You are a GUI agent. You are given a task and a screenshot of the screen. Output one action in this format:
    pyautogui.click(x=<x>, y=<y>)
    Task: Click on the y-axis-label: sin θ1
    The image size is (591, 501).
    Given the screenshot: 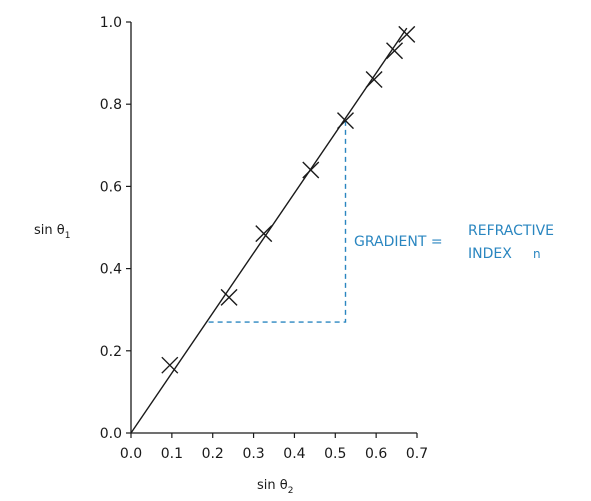 What is the action you would take?
    pyautogui.click(x=52, y=232)
    